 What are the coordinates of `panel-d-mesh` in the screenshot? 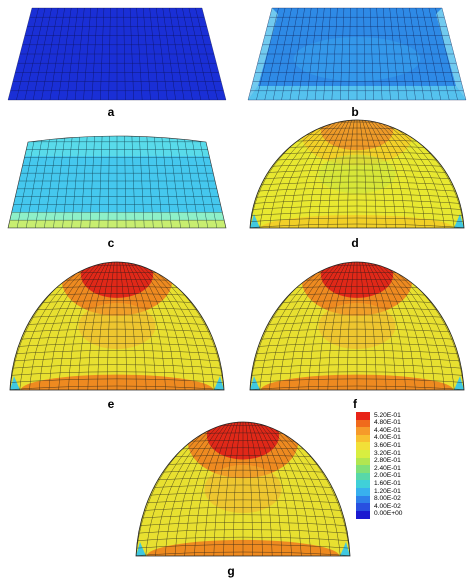 It's located at (357, 174).